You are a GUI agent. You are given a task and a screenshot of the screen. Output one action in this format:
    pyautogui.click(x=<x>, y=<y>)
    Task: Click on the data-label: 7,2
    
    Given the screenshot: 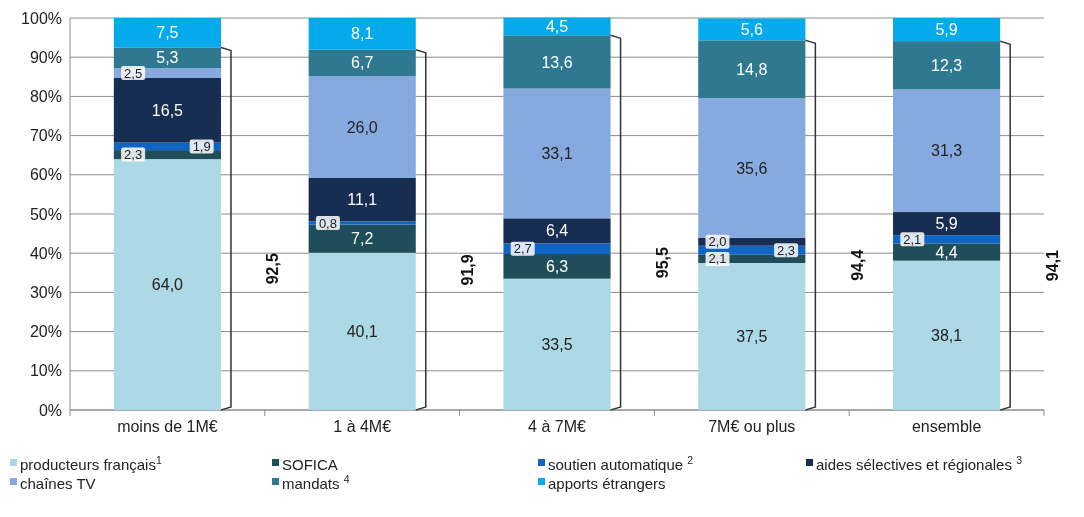 What is the action you would take?
    pyautogui.click(x=362, y=239)
    